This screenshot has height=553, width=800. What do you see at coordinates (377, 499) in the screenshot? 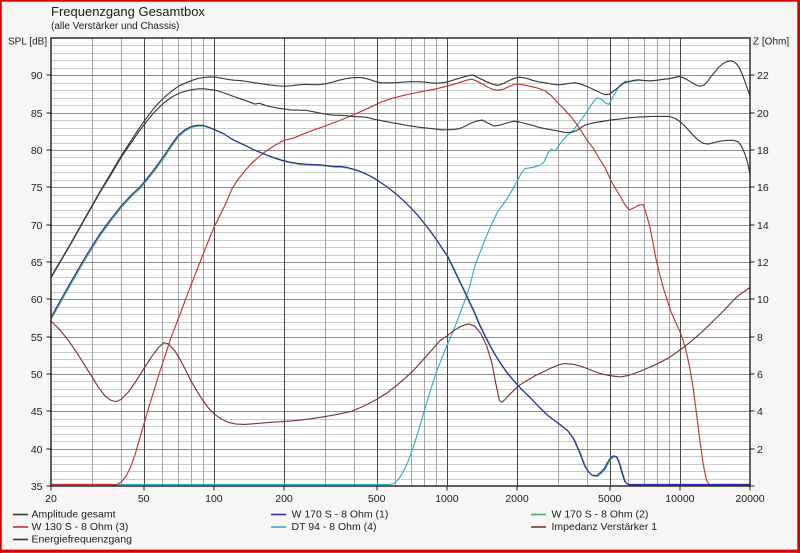
I see `svg-text: 500` at bounding box center [377, 499].